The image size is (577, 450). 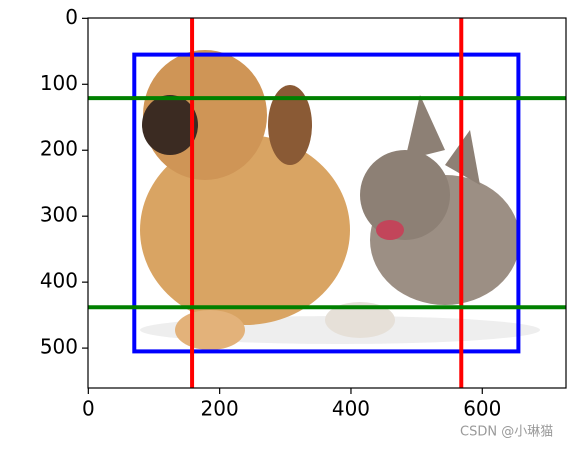 I want to click on x-tick-label: 0, so click(x=88, y=409).